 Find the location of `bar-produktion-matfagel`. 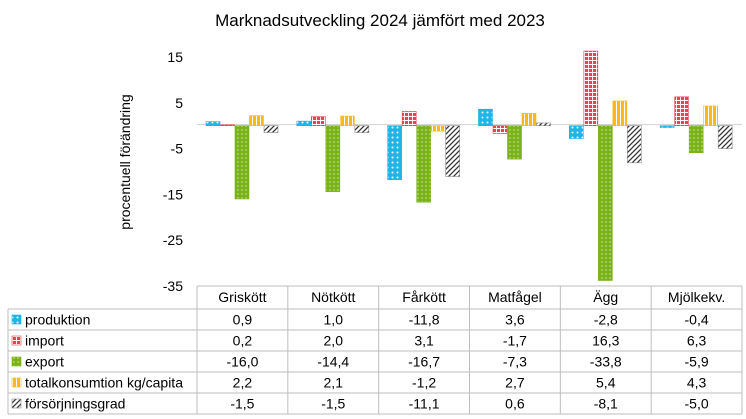

bar-produktion-matfagel is located at coordinates (485, 117).